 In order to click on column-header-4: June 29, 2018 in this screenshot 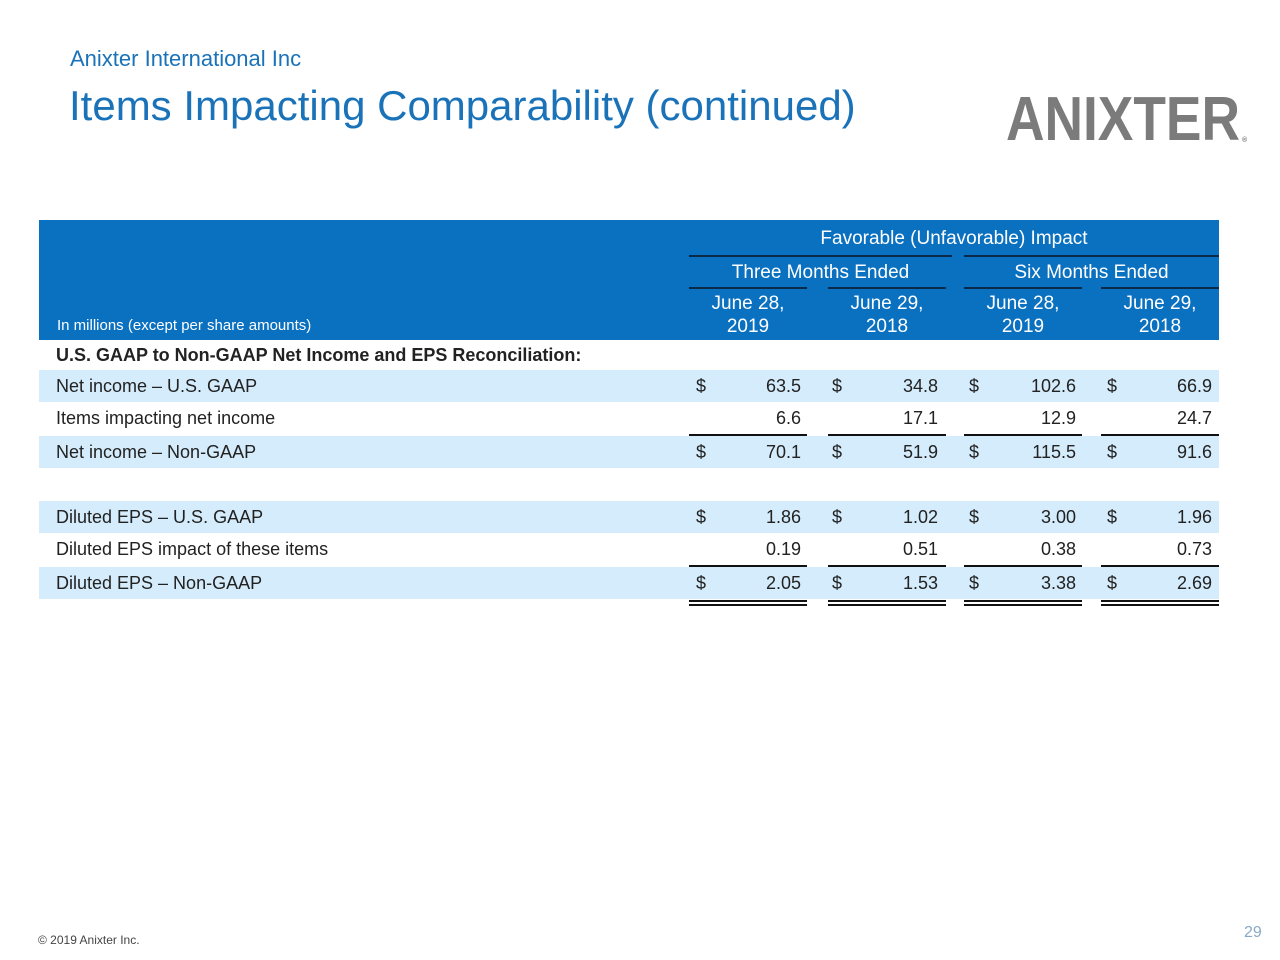, I will do `click(1160, 315)`.